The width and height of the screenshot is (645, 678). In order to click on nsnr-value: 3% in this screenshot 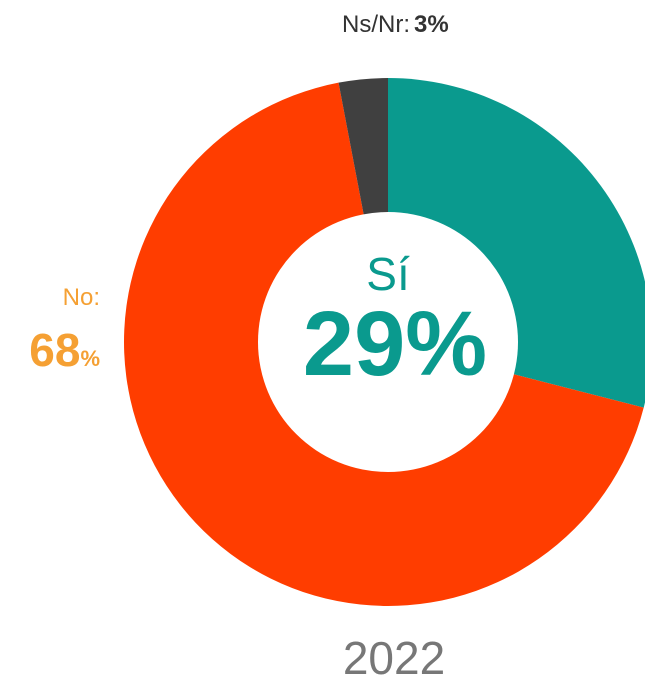, I will do `click(431, 24)`.